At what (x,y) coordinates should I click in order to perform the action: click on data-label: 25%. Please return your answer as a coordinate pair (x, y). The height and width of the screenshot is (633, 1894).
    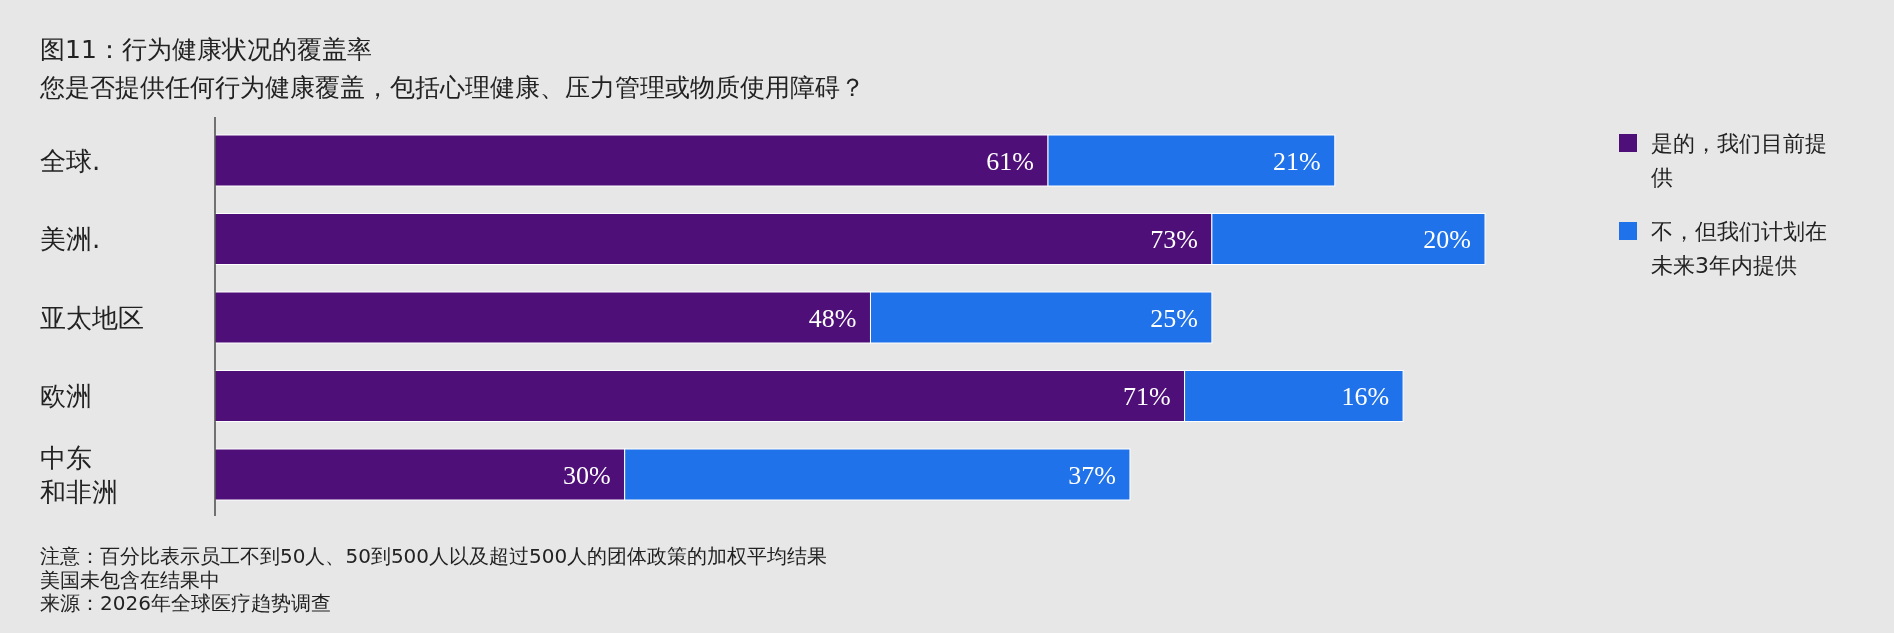
    Looking at the image, I should click on (1174, 318).